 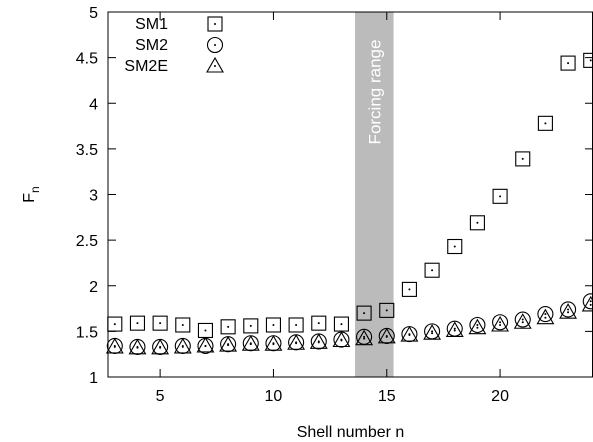 I want to click on legend-marker-sm2, so click(x=215, y=45).